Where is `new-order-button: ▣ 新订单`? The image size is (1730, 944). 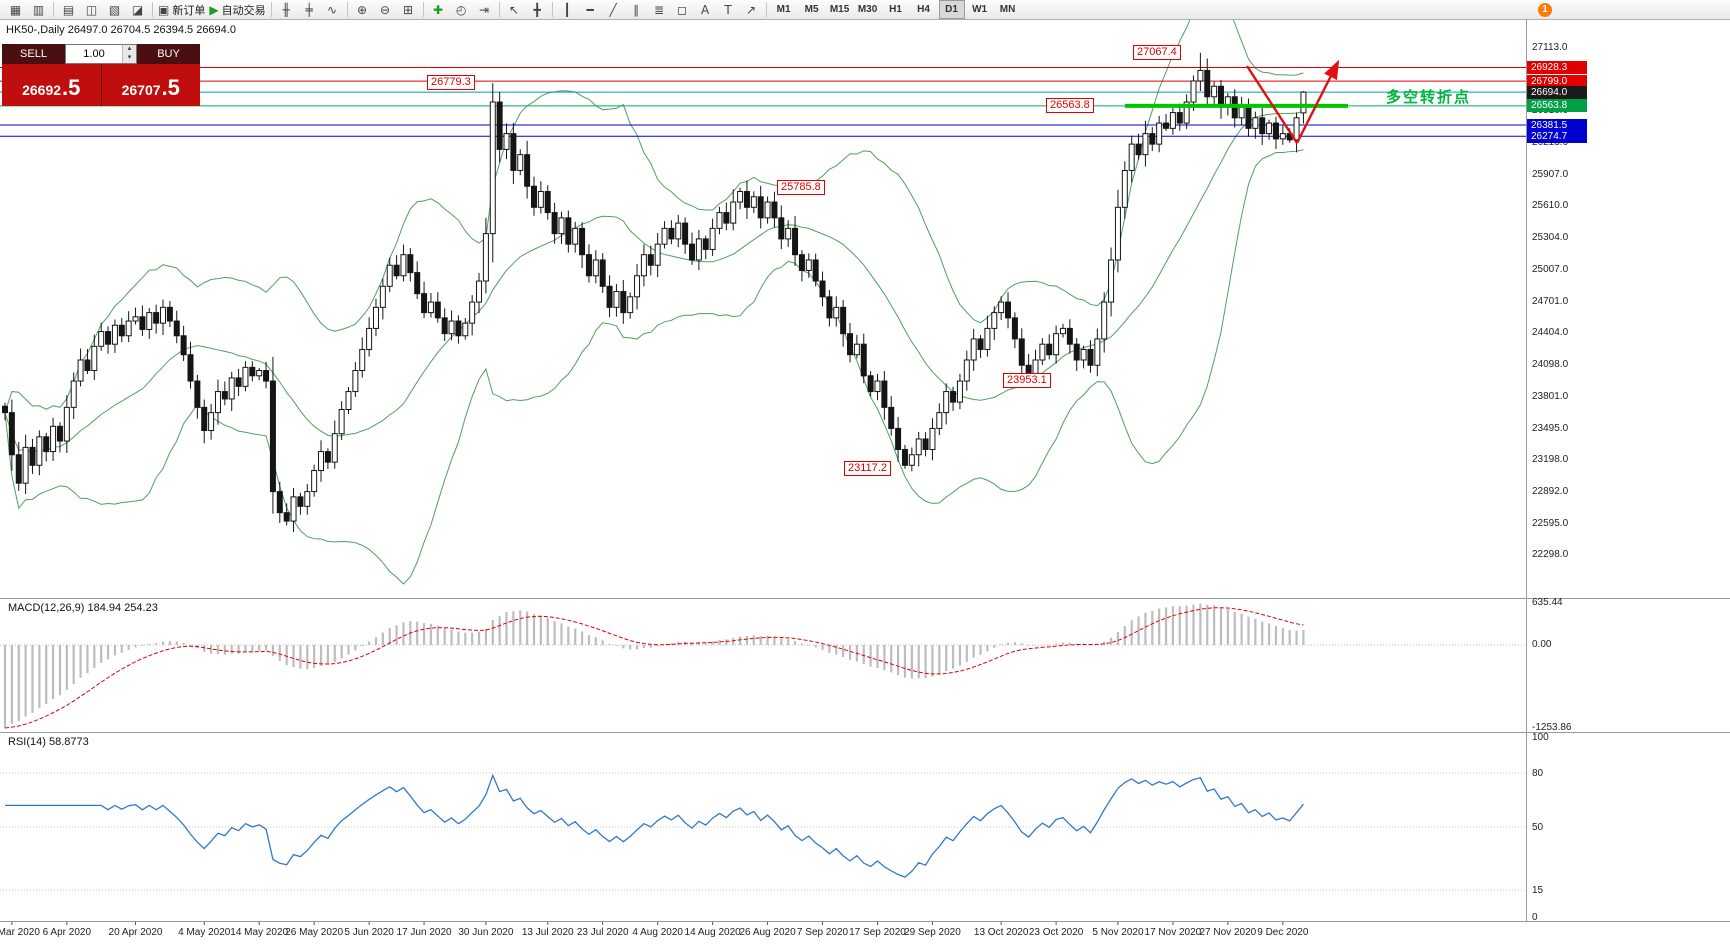 new-order-button: ▣ 新订单 is located at coordinates (181, 9).